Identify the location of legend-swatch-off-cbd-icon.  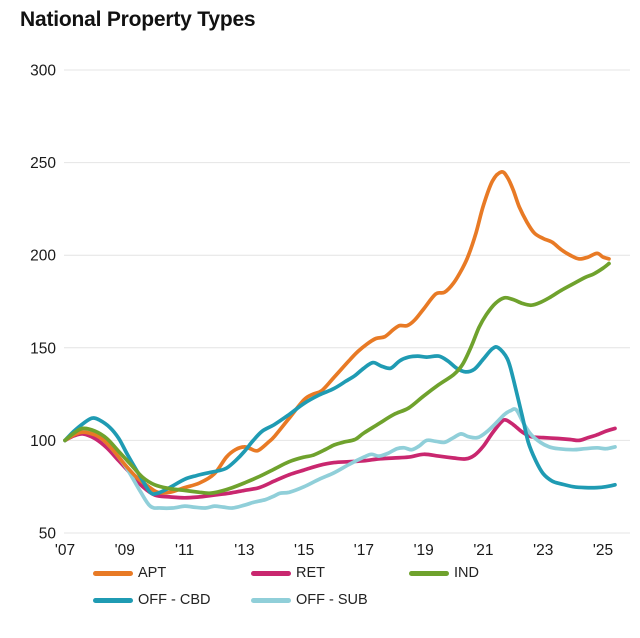
(113, 600).